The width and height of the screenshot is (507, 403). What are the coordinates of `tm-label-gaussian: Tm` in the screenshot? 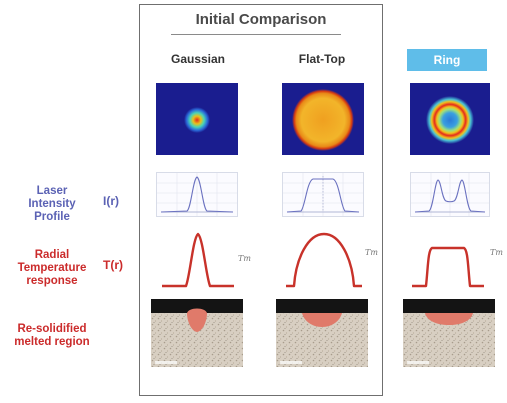 It's located at (244, 258).